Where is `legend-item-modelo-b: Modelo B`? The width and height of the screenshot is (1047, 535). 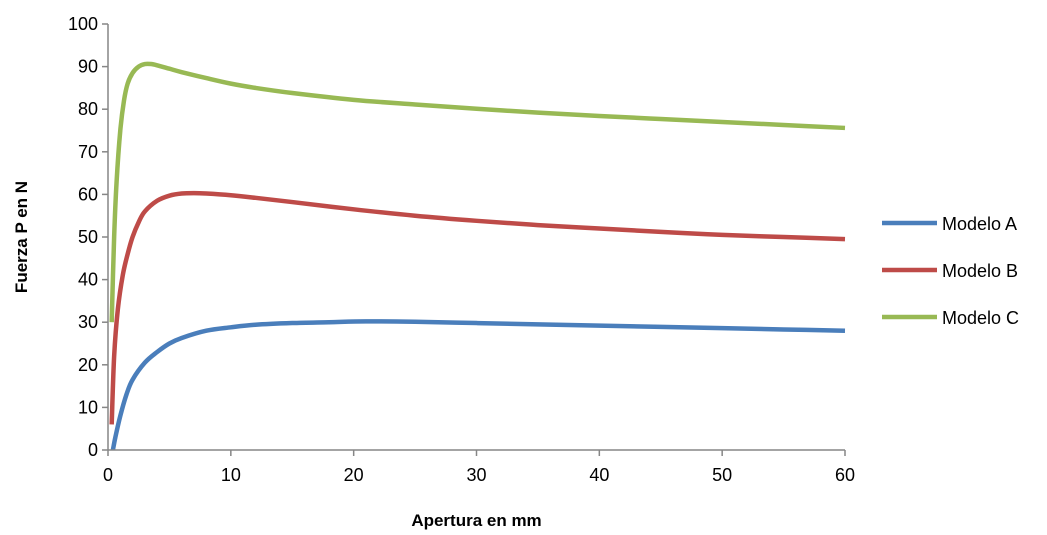
legend-item-modelo-b: Modelo B is located at coordinates (950, 271).